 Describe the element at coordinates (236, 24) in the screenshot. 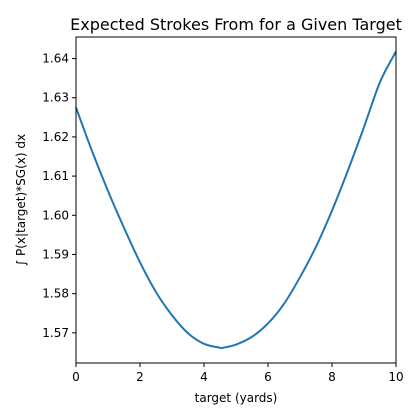

I see `chart-title: Expected Strokes From for a Given Target` at that location.